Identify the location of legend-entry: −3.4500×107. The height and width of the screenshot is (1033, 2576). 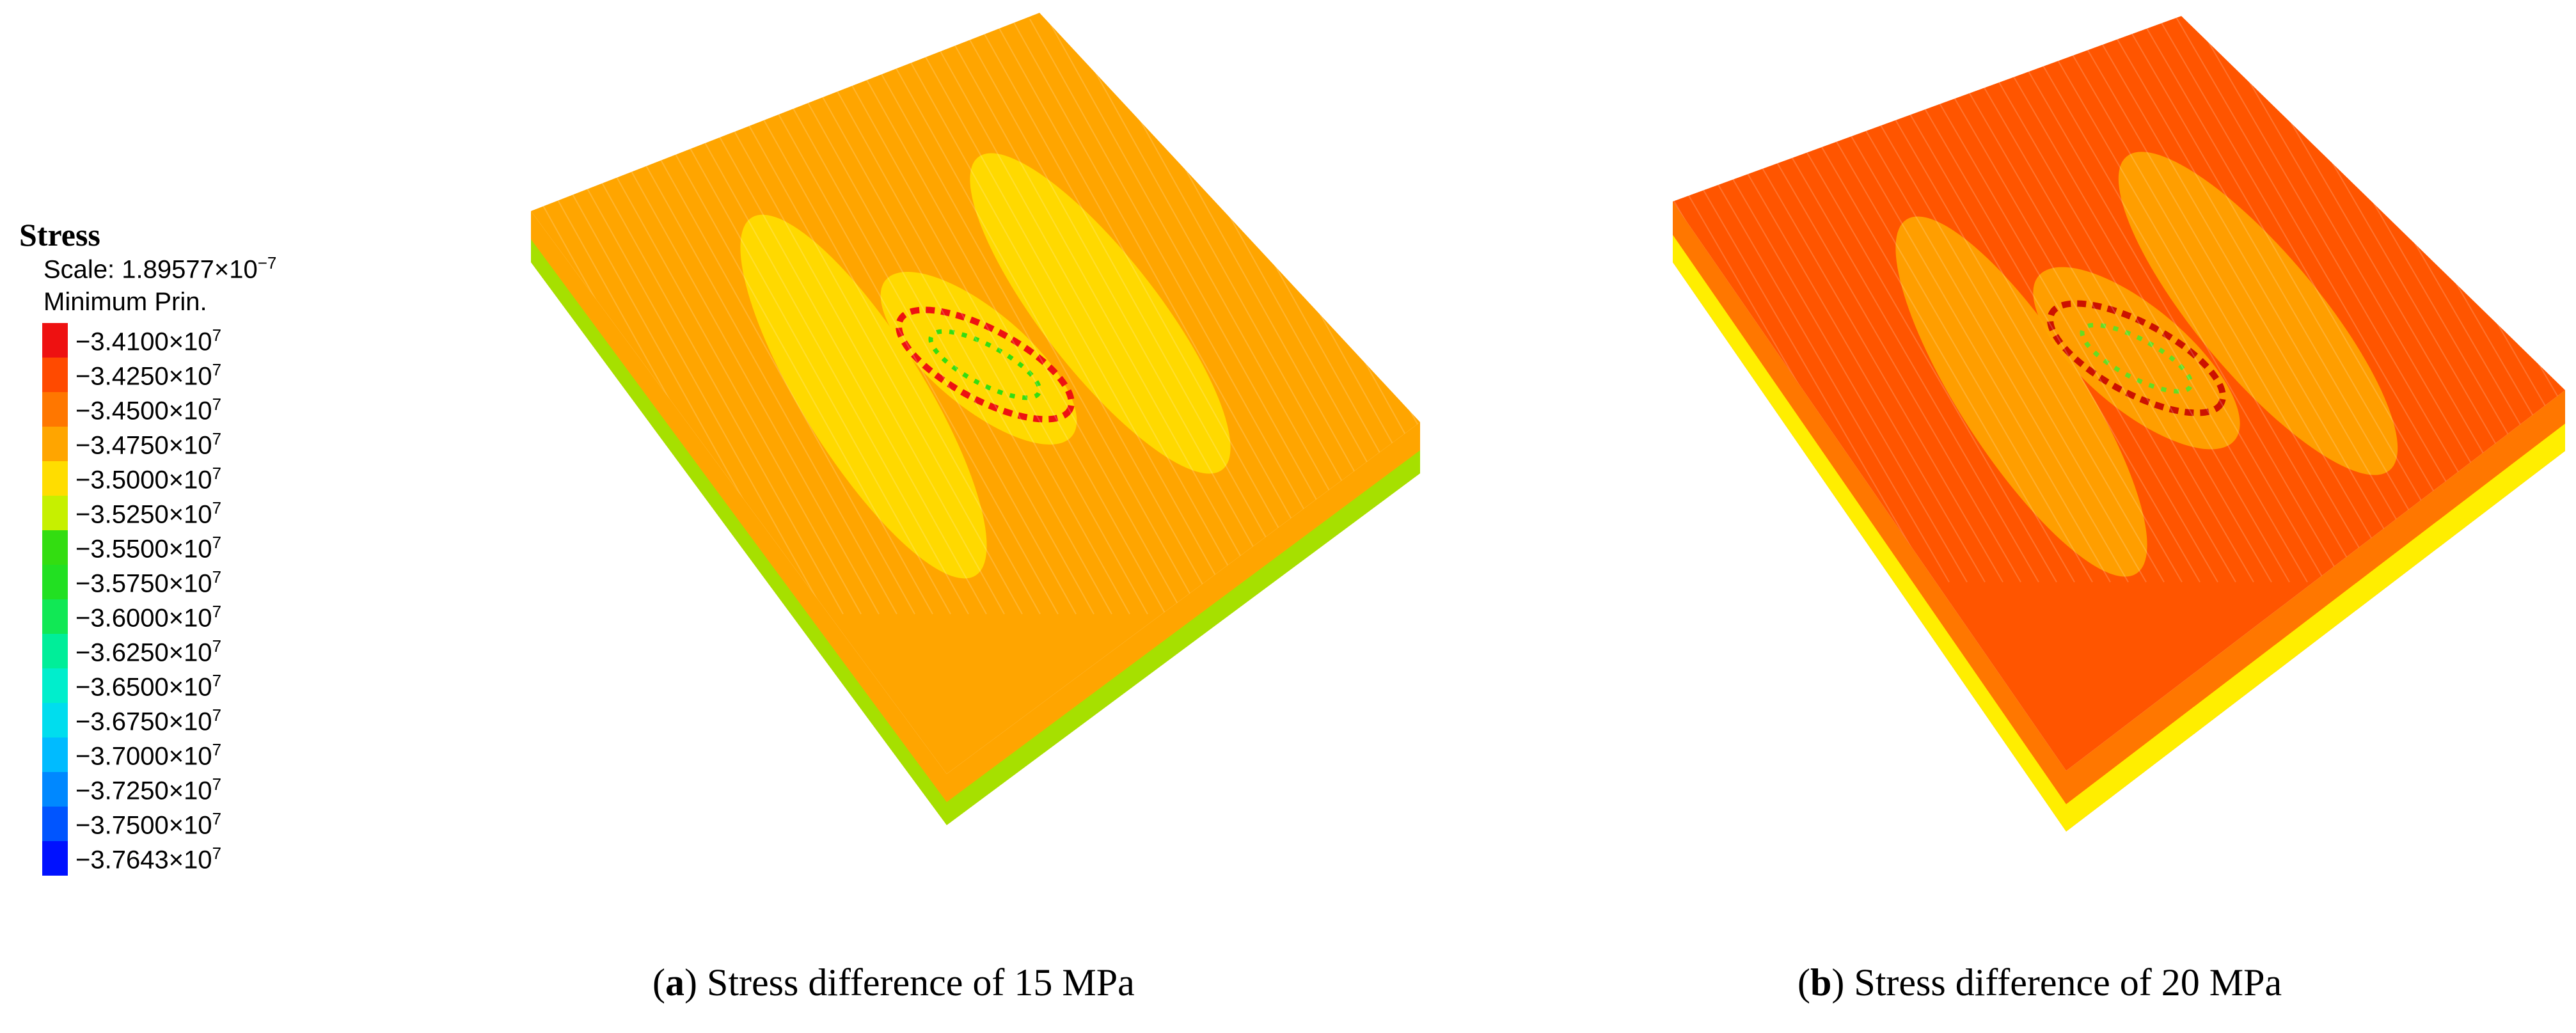
(215, 409).